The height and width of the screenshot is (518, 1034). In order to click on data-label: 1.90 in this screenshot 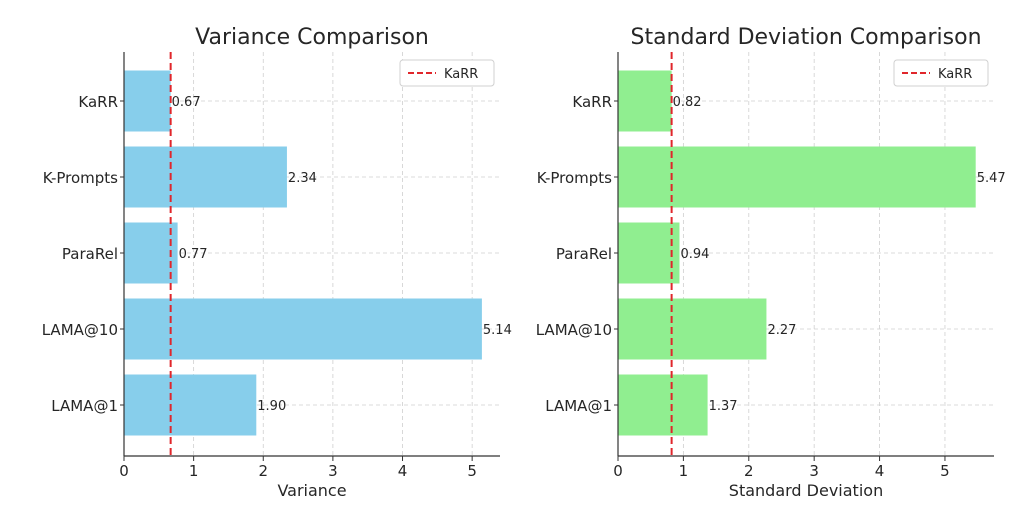, I will do `click(271, 406)`.